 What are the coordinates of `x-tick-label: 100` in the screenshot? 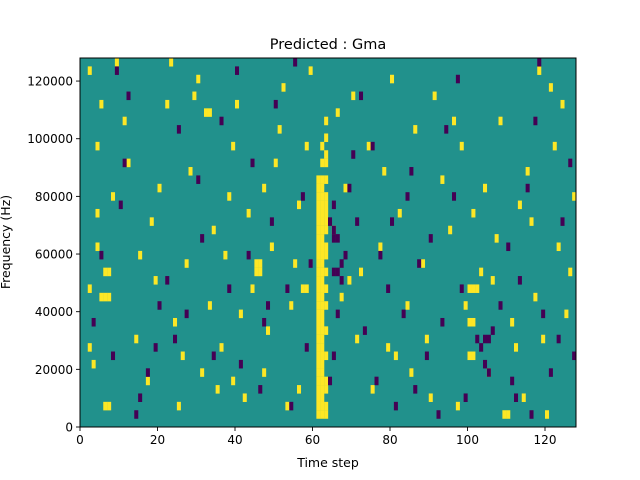 It's located at (467, 440).